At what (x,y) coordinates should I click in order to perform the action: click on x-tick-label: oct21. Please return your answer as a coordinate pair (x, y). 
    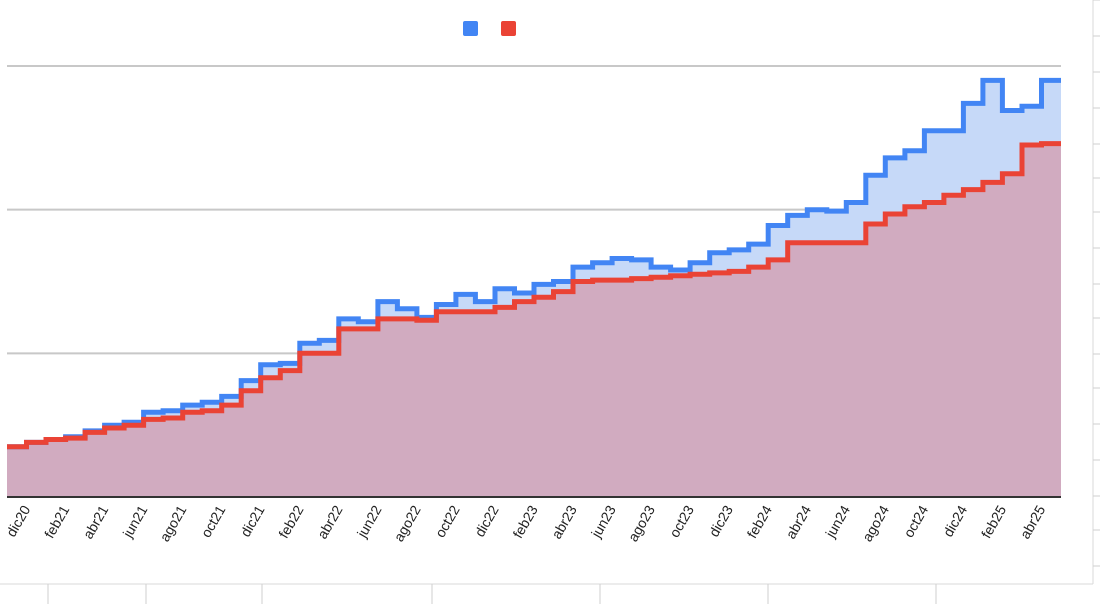
    Looking at the image, I should click on (213, 521).